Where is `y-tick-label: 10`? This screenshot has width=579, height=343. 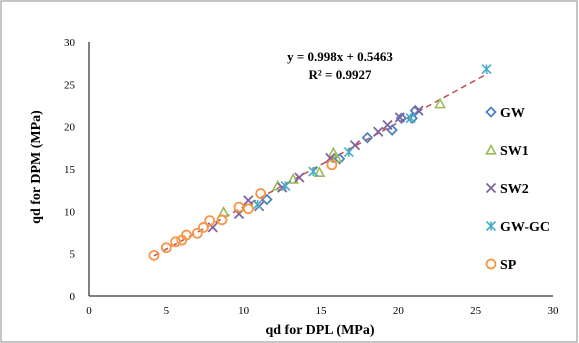 y-tick-label: 10 is located at coordinates (70, 212).